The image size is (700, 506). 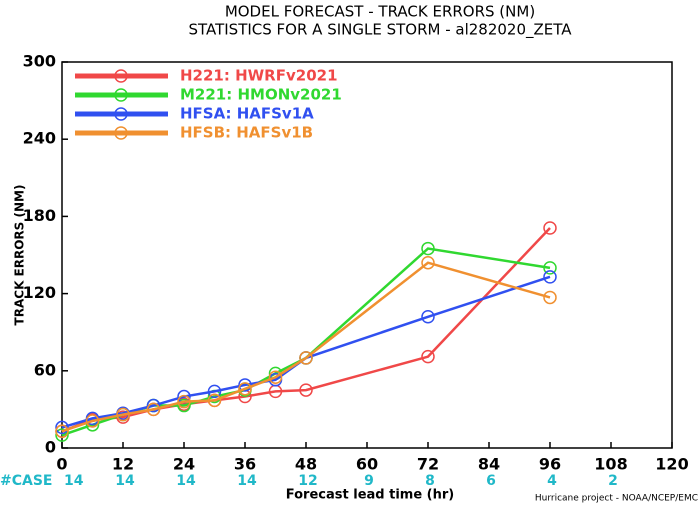 I want to click on legend-label: HFSA: HAFSv1A, so click(x=247, y=114).